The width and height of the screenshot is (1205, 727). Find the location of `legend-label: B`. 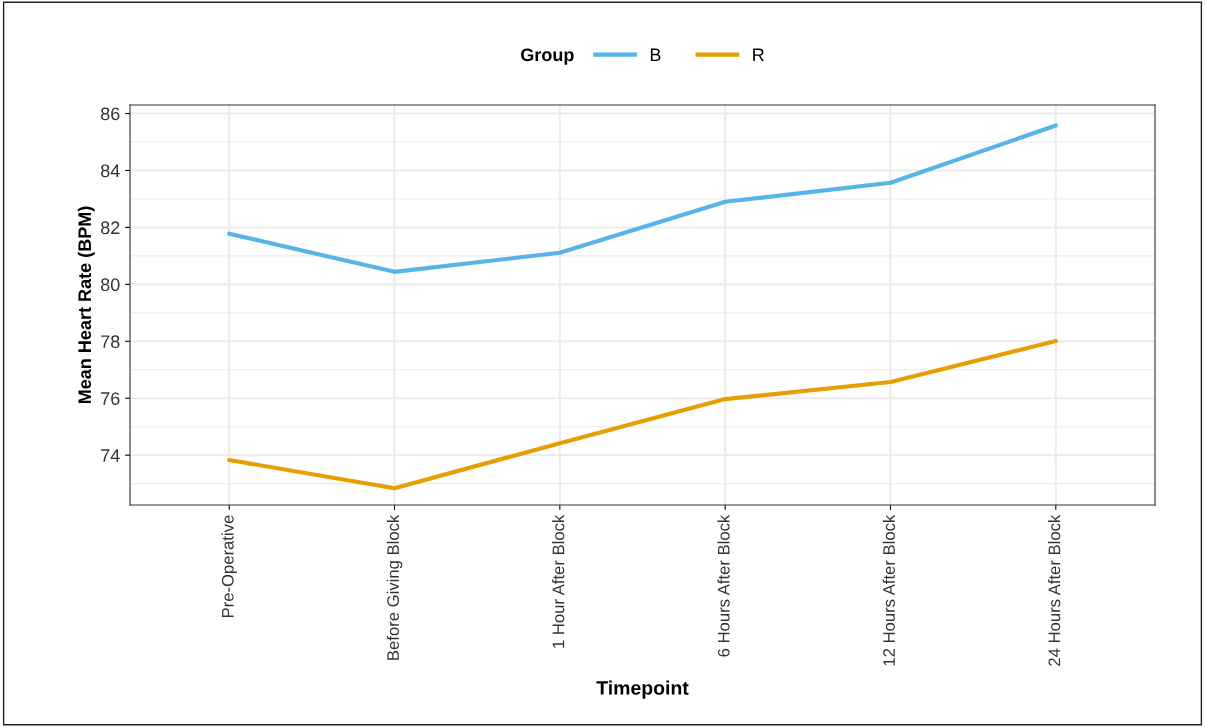

legend-label: B is located at coordinates (655, 54).